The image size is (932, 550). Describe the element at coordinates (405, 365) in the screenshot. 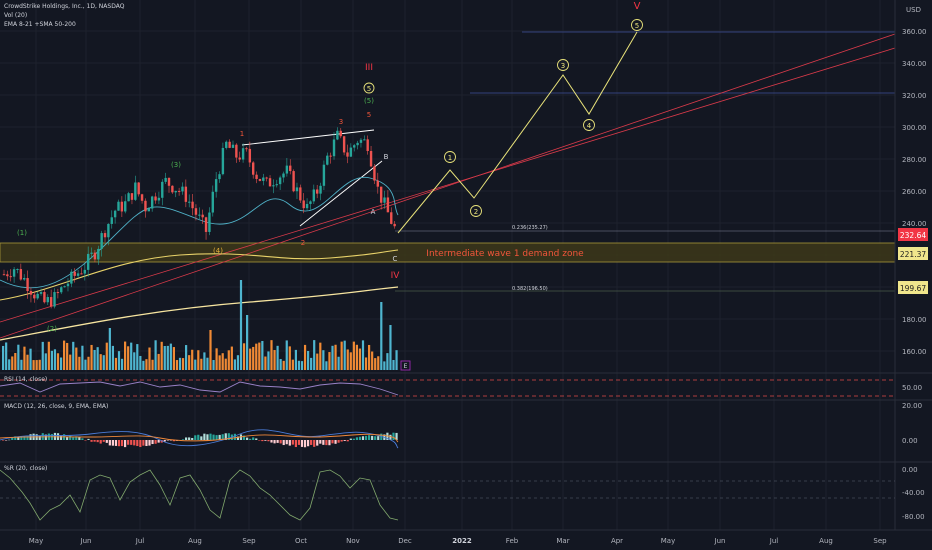

I see `earnings-badge` at that location.